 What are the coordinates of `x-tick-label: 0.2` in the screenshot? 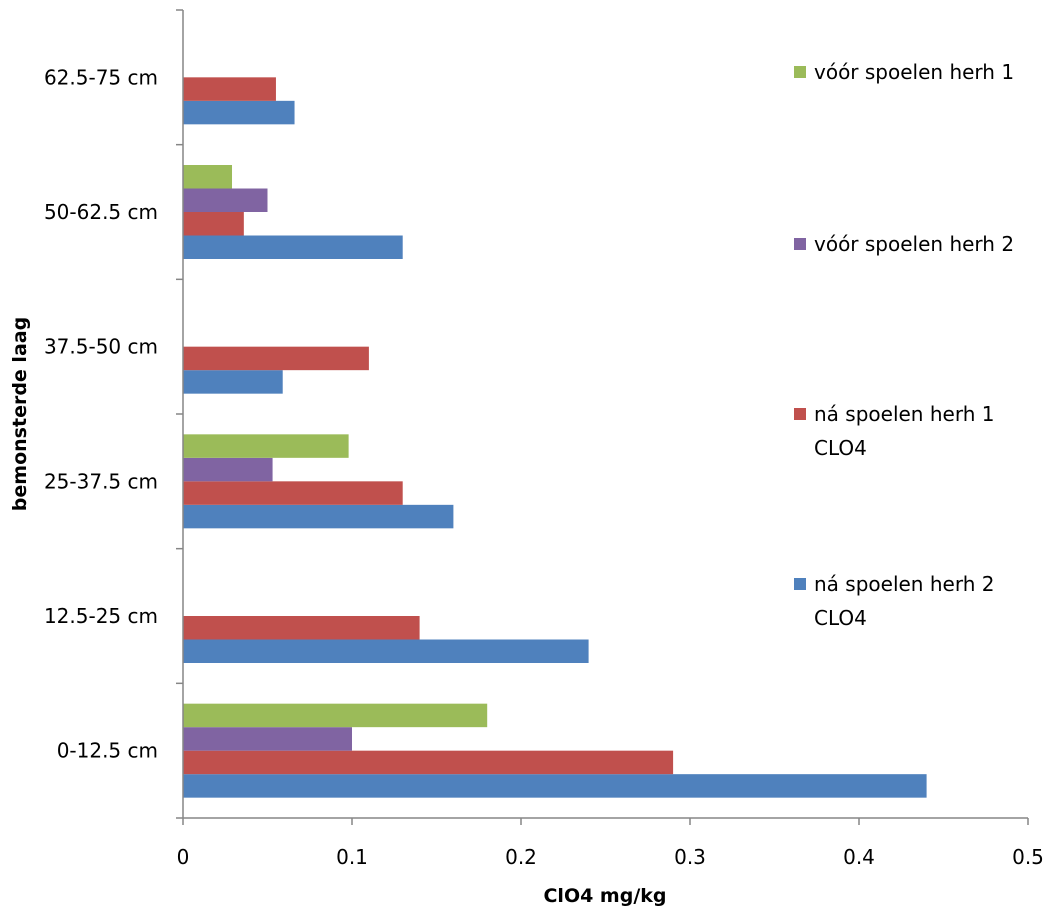 It's located at (521, 857).